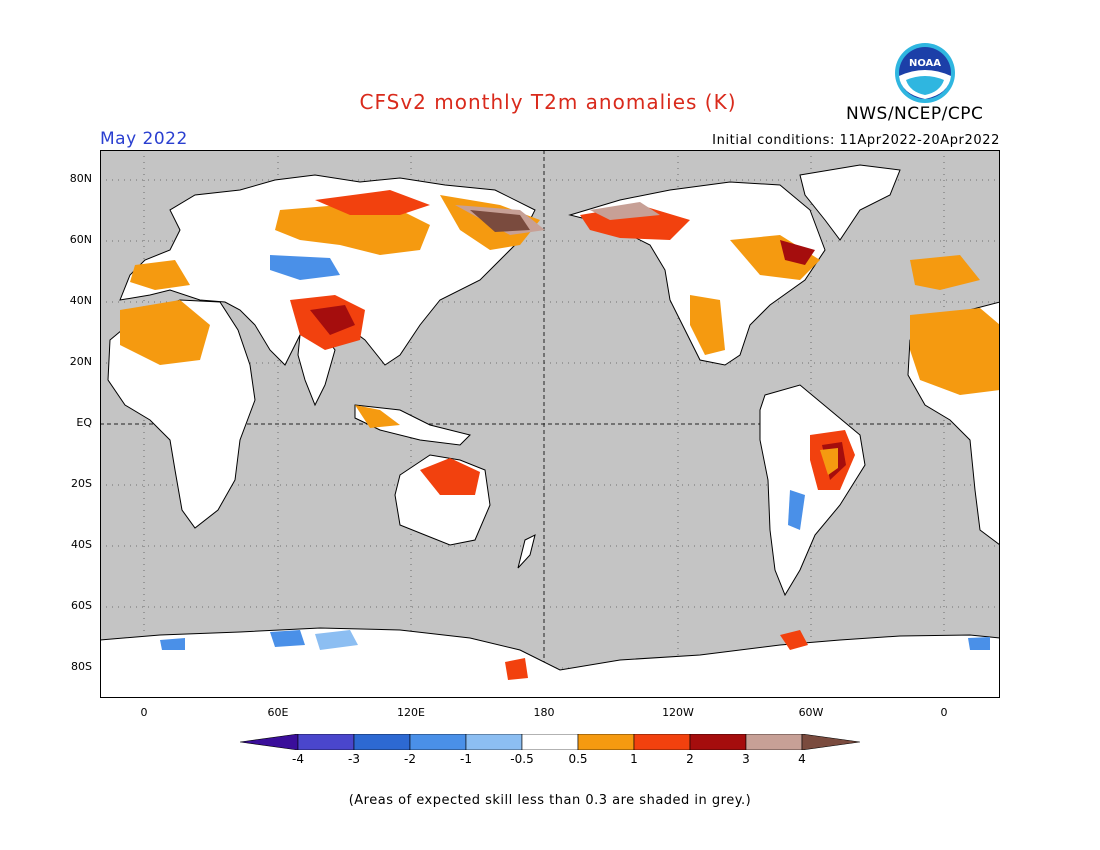 Image resolution: width=1100 pixels, height=850 pixels. I want to click on lon-label-0-west: 0, so click(144, 712).